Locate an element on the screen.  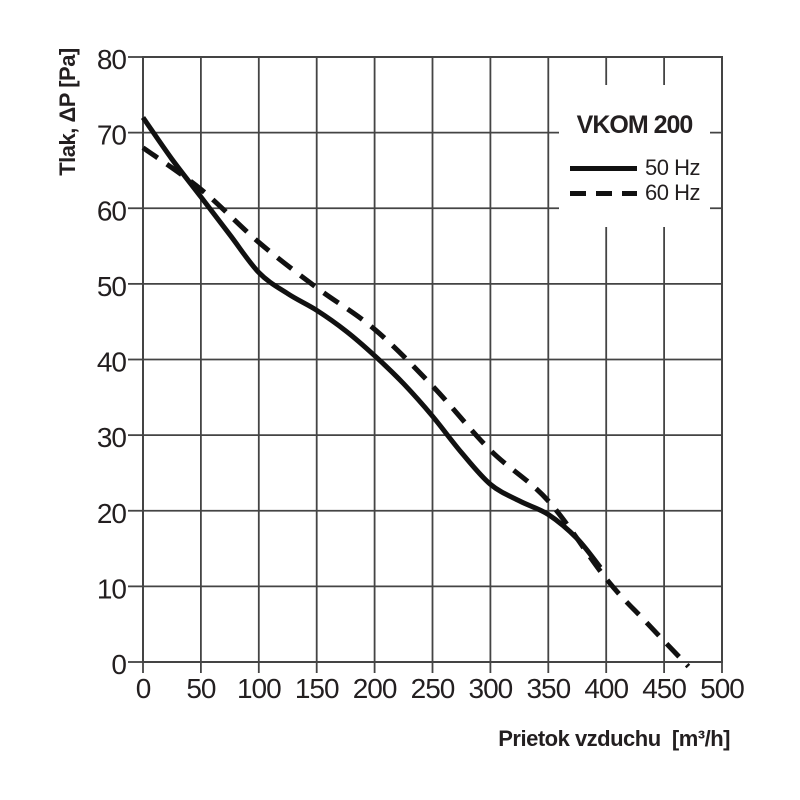
svg-text: 450 is located at coordinates (664, 688).